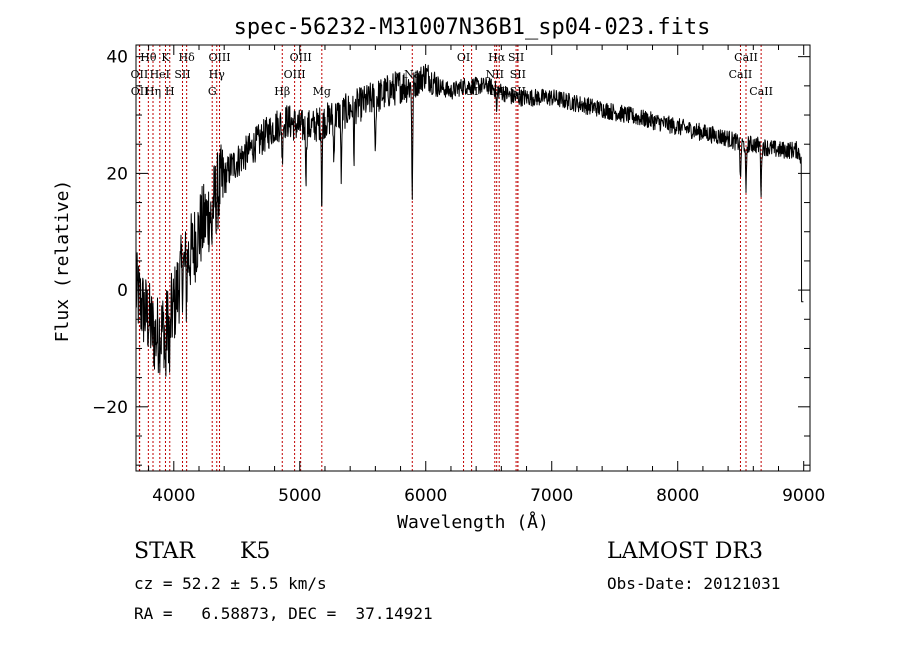 This screenshot has width=900, height=649. What do you see at coordinates (62, 261) in the screenshot?
I see `y-axis-label: Flux (relative)` at bounding box center [62, 261].